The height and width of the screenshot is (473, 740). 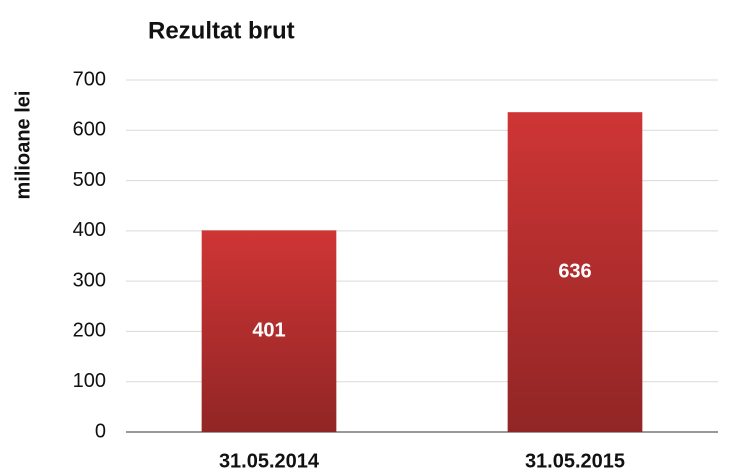 I want to click on bar-value-label: 401, so click(x=268, y=330).